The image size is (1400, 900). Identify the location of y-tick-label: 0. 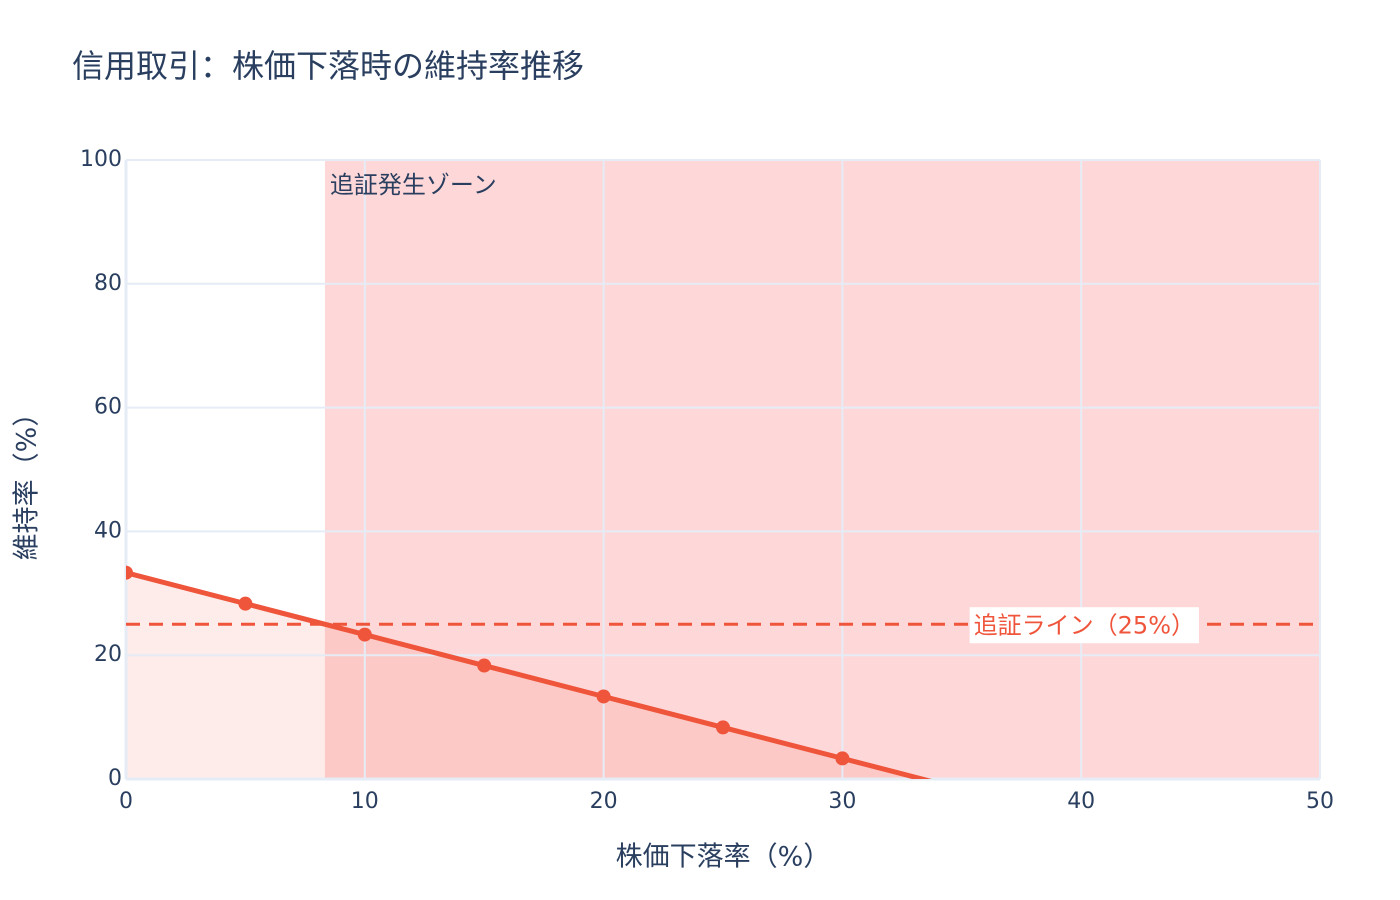
(115, 778).